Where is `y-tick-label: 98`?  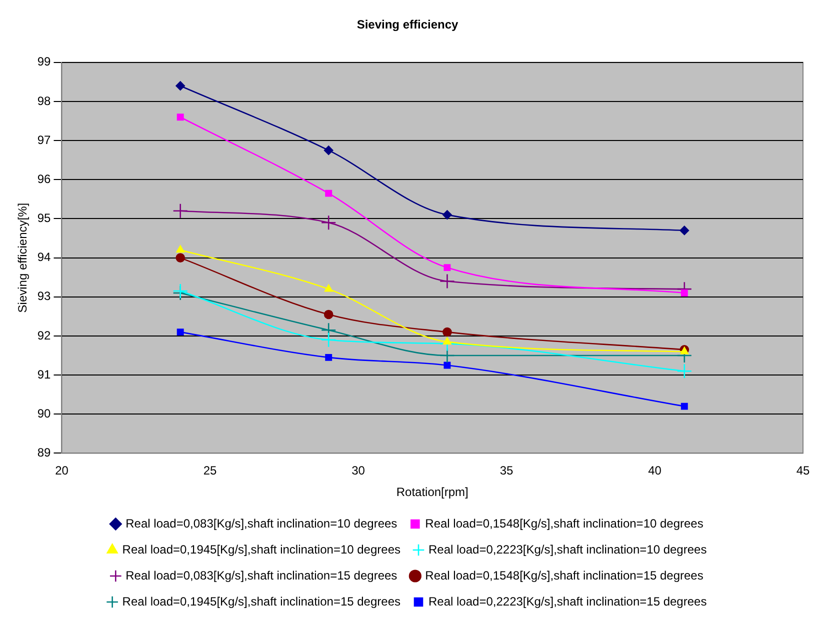
y-tick-label: 98 is located at coordinates (44, 101).